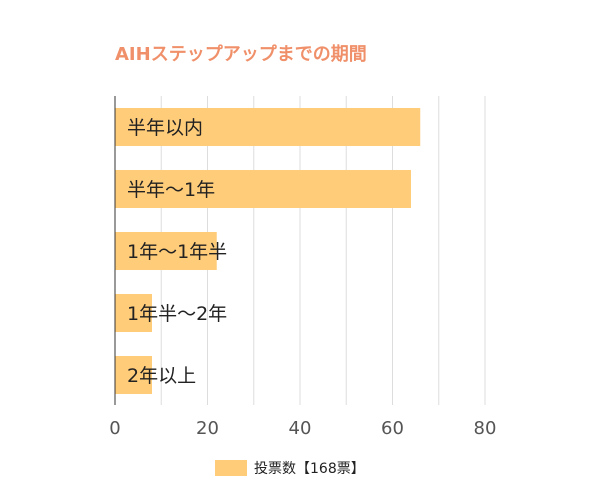 Image resolution: width=600 pixels, height=500 pixels. What do you see at coordinates (485, 428) in the screenshot?
I see `x-tick-label: 80` at bounding box center [485, 428].